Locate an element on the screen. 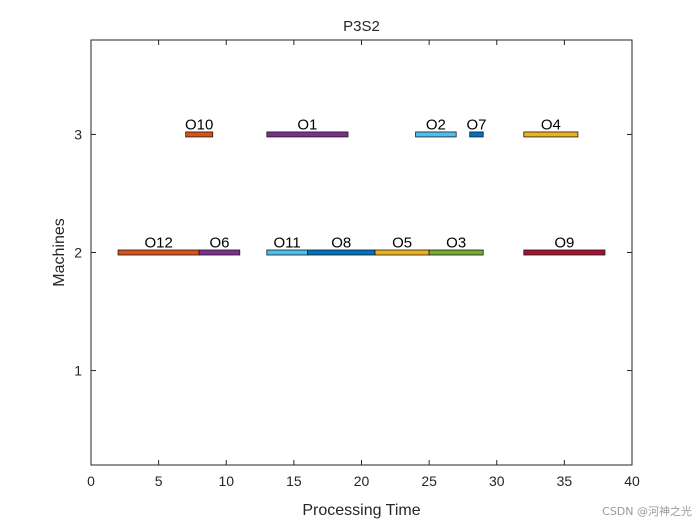  task-label-o4: O4 is located at coordinates (551, 124).